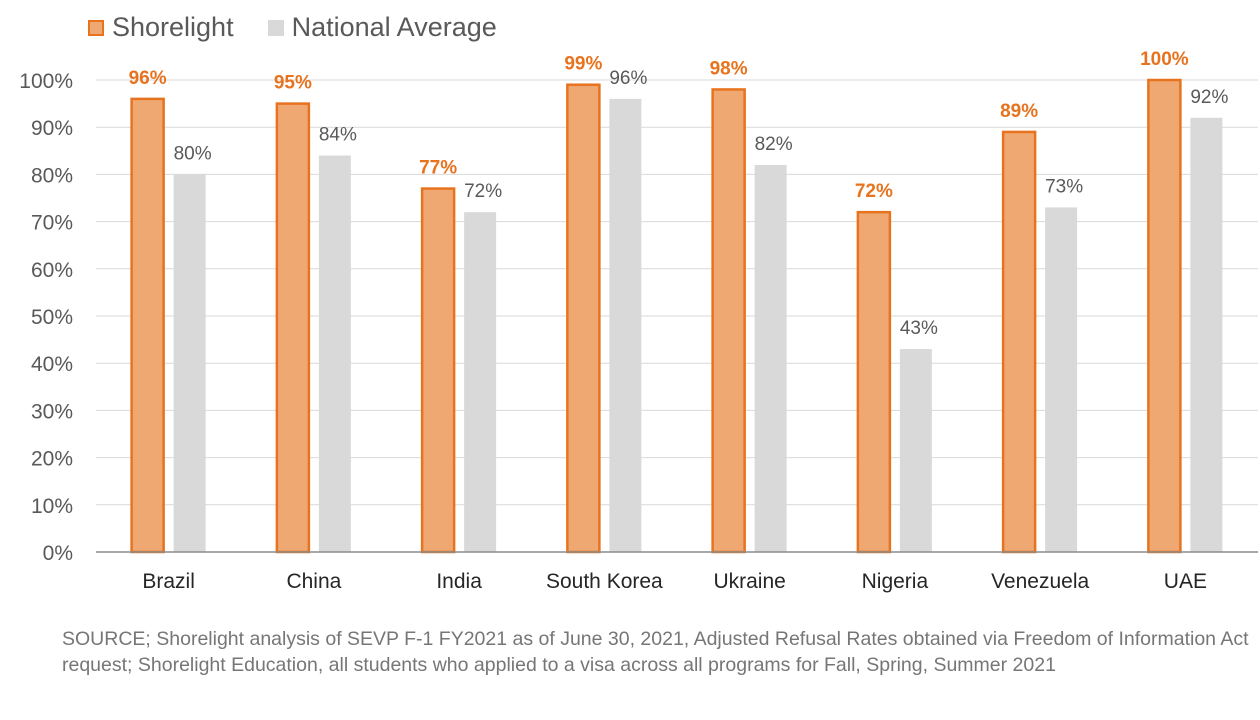  I want to click on x-tick-label: Venezuela, so click(1040, 581).